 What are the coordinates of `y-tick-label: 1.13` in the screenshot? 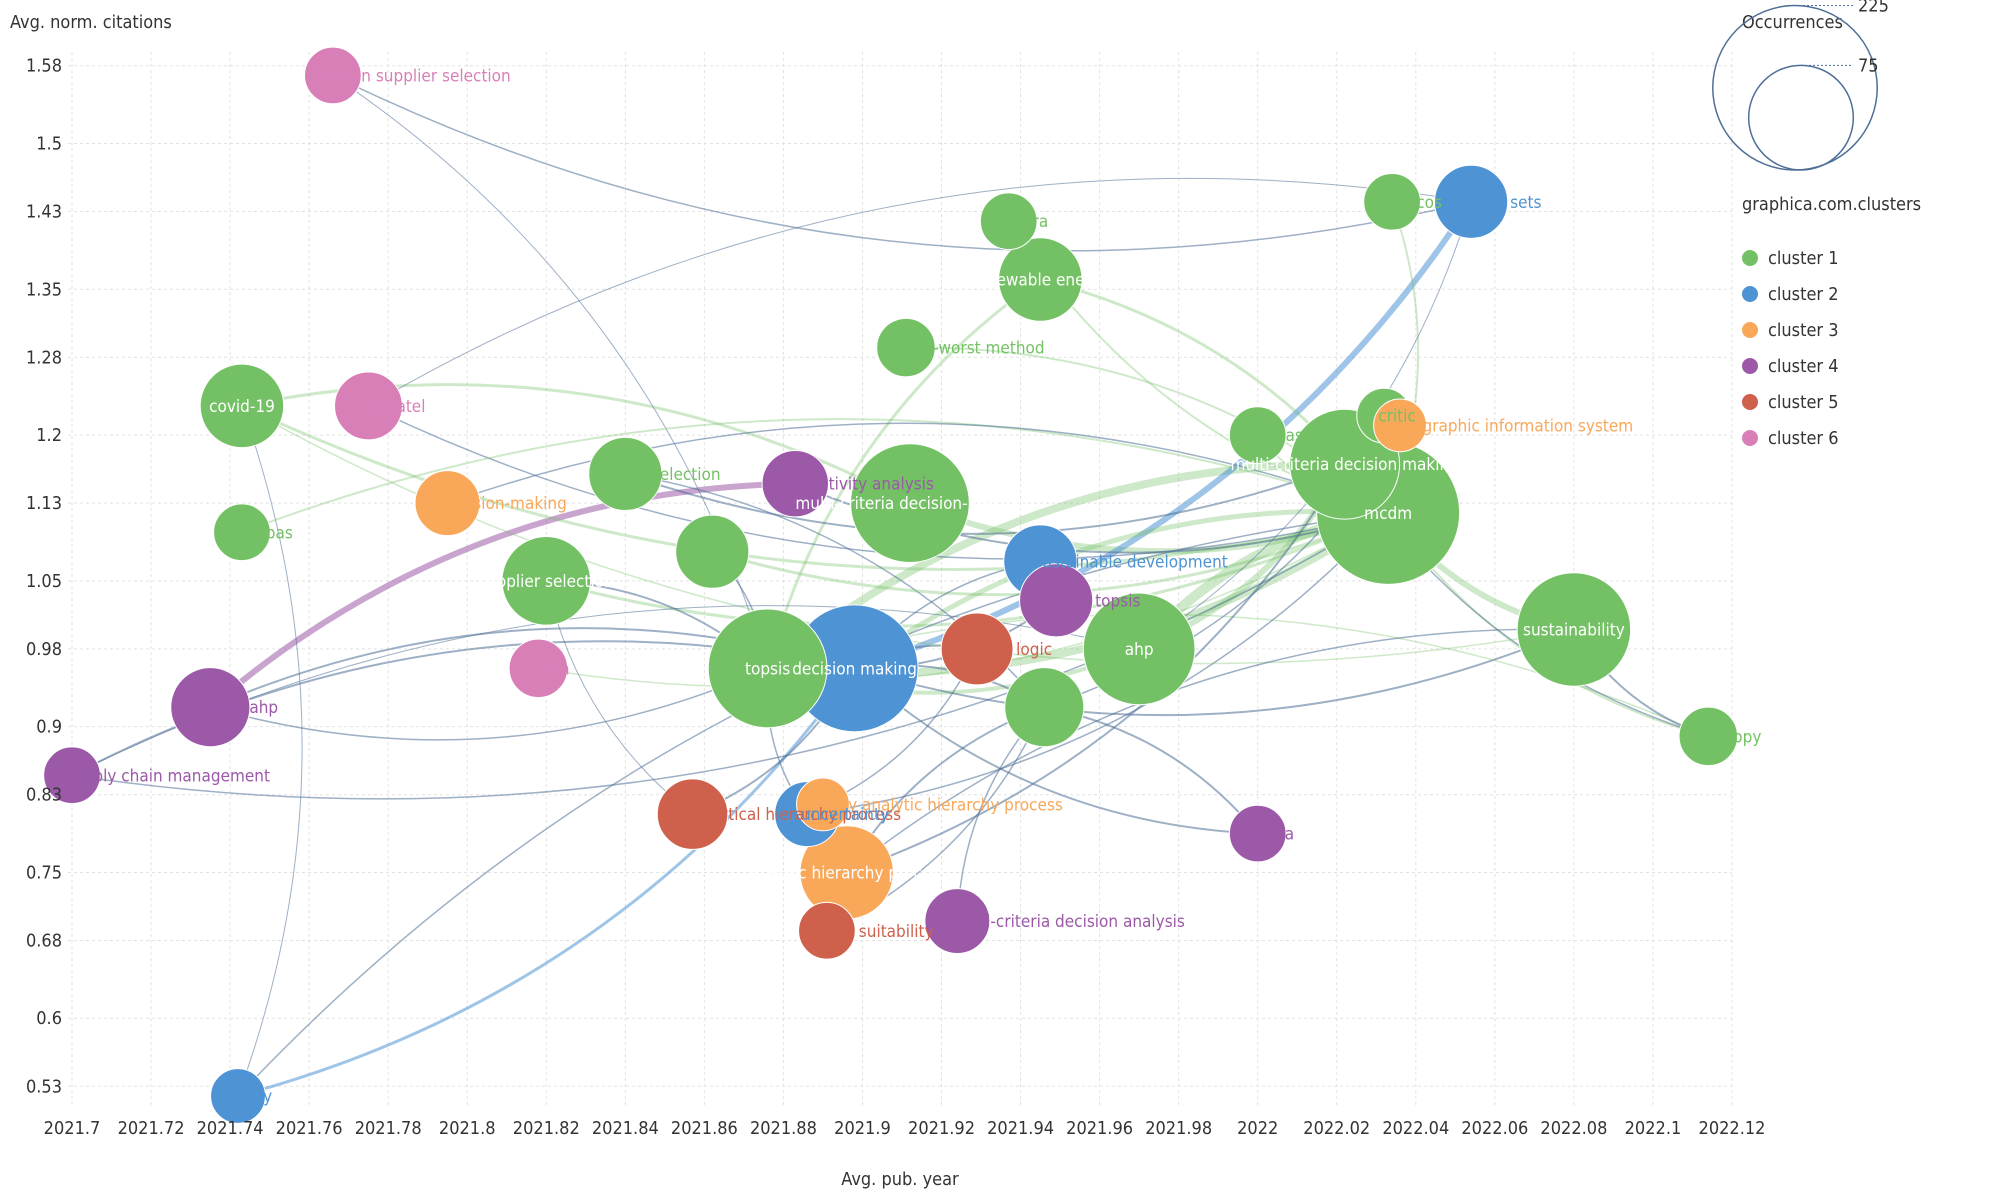 It's located at (44, 503).